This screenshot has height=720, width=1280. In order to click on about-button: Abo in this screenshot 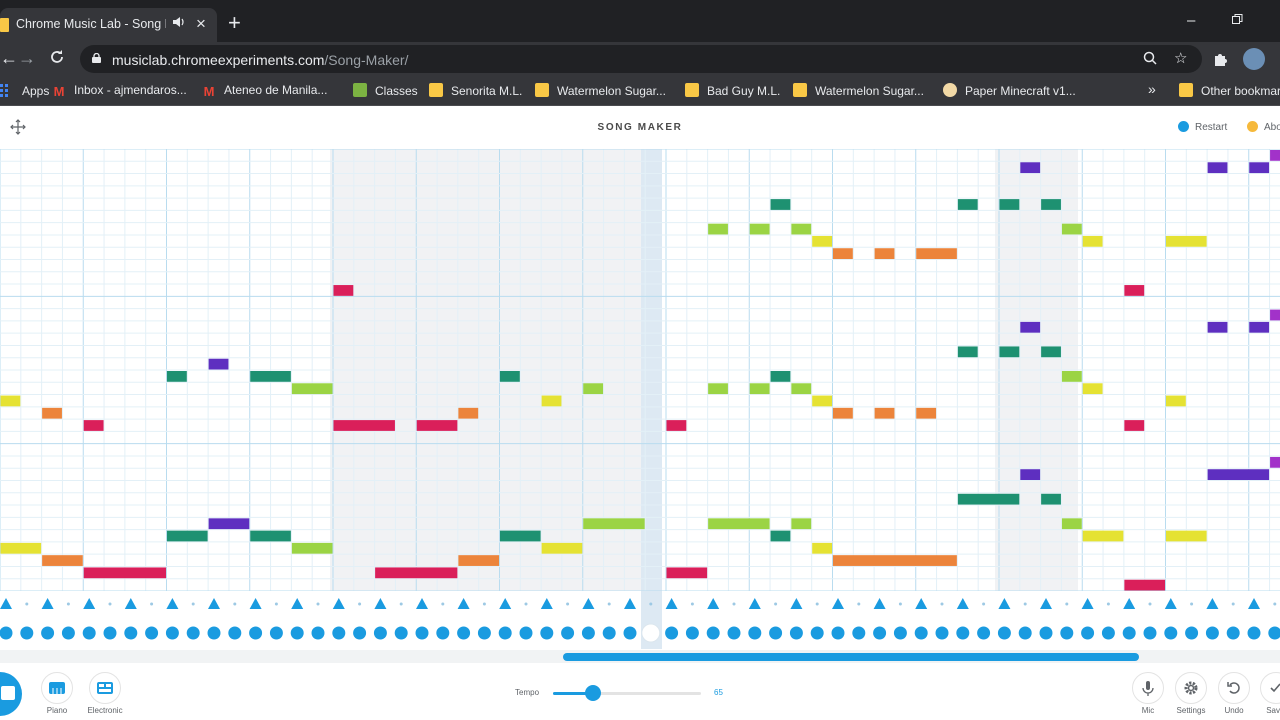, I will do `click(1263, 127)`.